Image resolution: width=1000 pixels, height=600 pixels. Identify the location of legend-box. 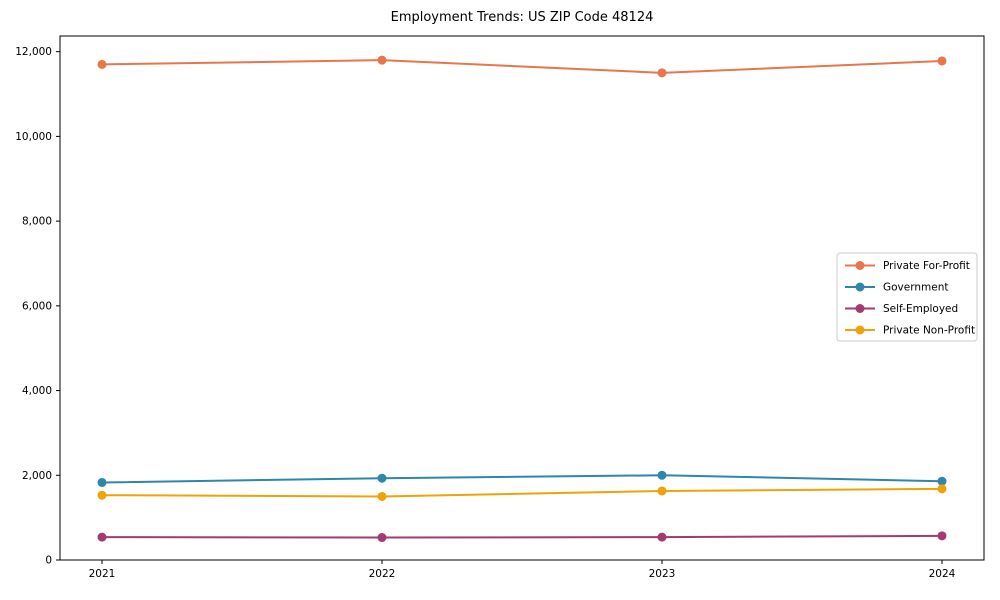
(907, 297).